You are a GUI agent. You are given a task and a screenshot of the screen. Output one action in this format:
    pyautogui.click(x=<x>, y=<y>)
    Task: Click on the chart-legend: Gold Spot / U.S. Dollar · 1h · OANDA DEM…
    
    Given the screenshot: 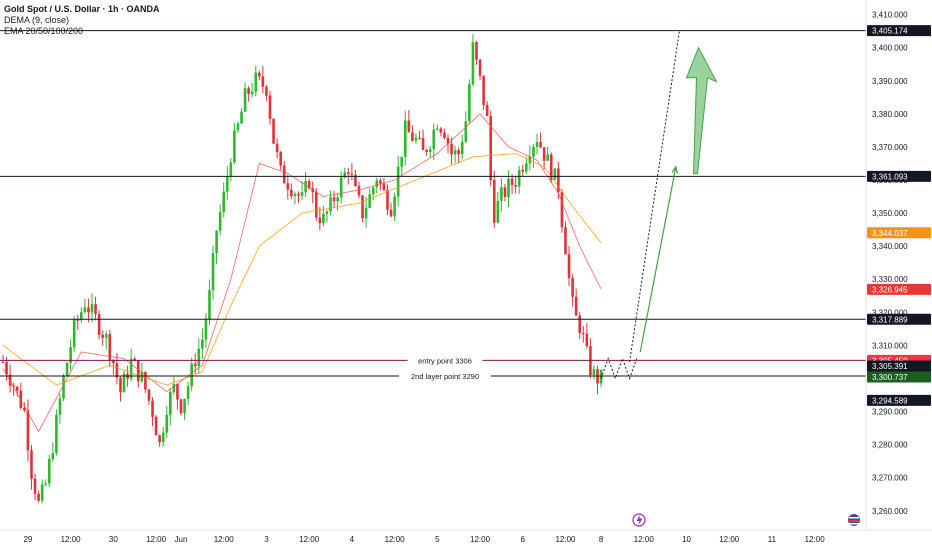 What is the action you would take?
    pyautogui.click(x=82, y=20)
    